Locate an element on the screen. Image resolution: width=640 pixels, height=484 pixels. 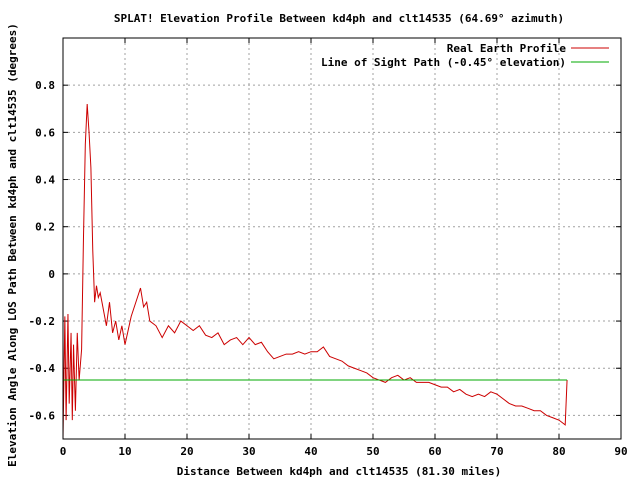
x-tick-label: 20 is located at coordinates (186, 451).